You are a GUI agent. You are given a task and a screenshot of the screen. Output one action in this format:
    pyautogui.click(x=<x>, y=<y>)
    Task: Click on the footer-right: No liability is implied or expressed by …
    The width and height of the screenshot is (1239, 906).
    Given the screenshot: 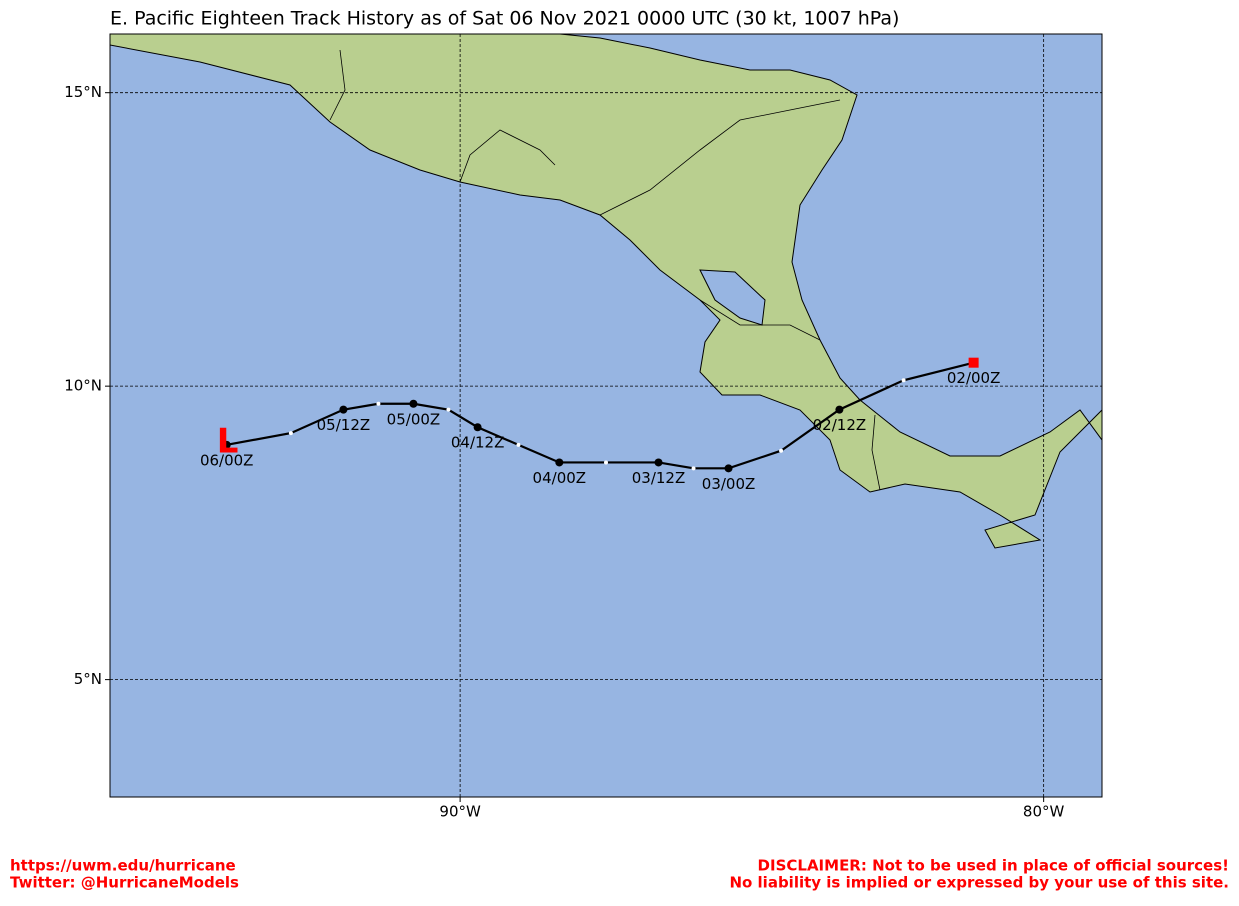 What is the action you would take?
    pyautogui.click(x=979, y=883)
    